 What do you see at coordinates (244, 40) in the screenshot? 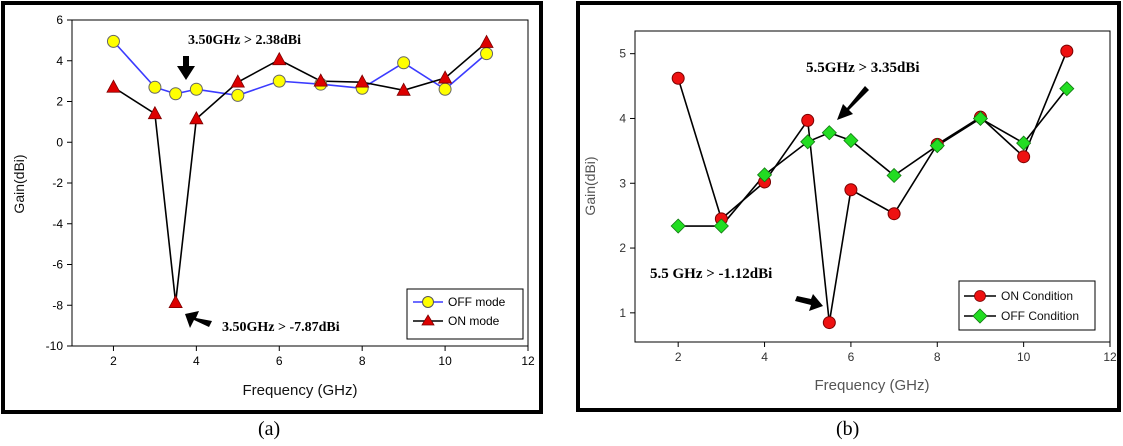
I see `chart-a-annotation-upper: 3.50GHz > 2.38dBi` at bounding box center [244, 40].